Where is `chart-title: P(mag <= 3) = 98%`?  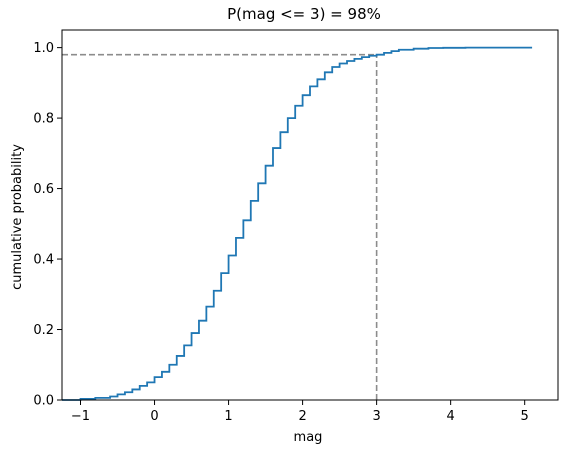
chart-title: P(mag <= 3) = 98% is located at coordinates (304, 14).